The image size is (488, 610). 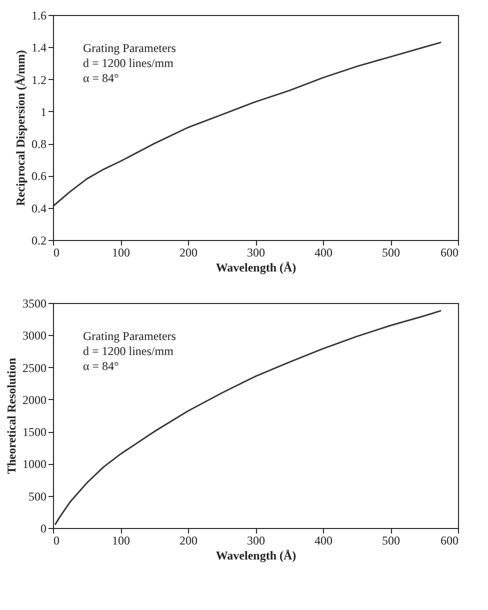 I want to click on y-tick-label: 0.6, so click(x=39, y=176).